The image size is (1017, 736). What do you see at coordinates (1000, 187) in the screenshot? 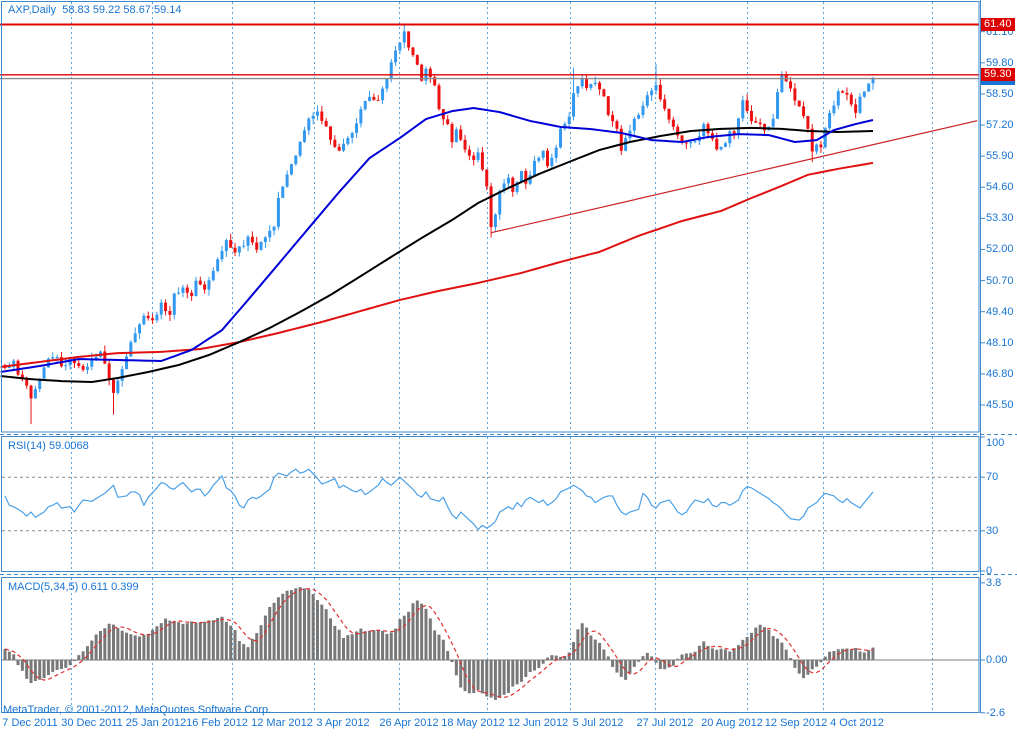
I see `price-tick-label: 54.60` at bounding box center [1000, 187].